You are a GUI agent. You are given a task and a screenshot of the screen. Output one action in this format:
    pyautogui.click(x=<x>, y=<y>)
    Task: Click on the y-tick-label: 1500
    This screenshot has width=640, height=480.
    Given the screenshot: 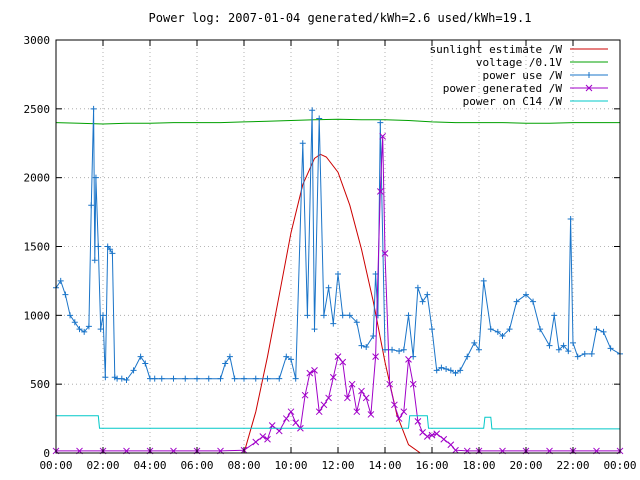 What is the action you would take?
    pyautogui.click(x=37, y=247)
    